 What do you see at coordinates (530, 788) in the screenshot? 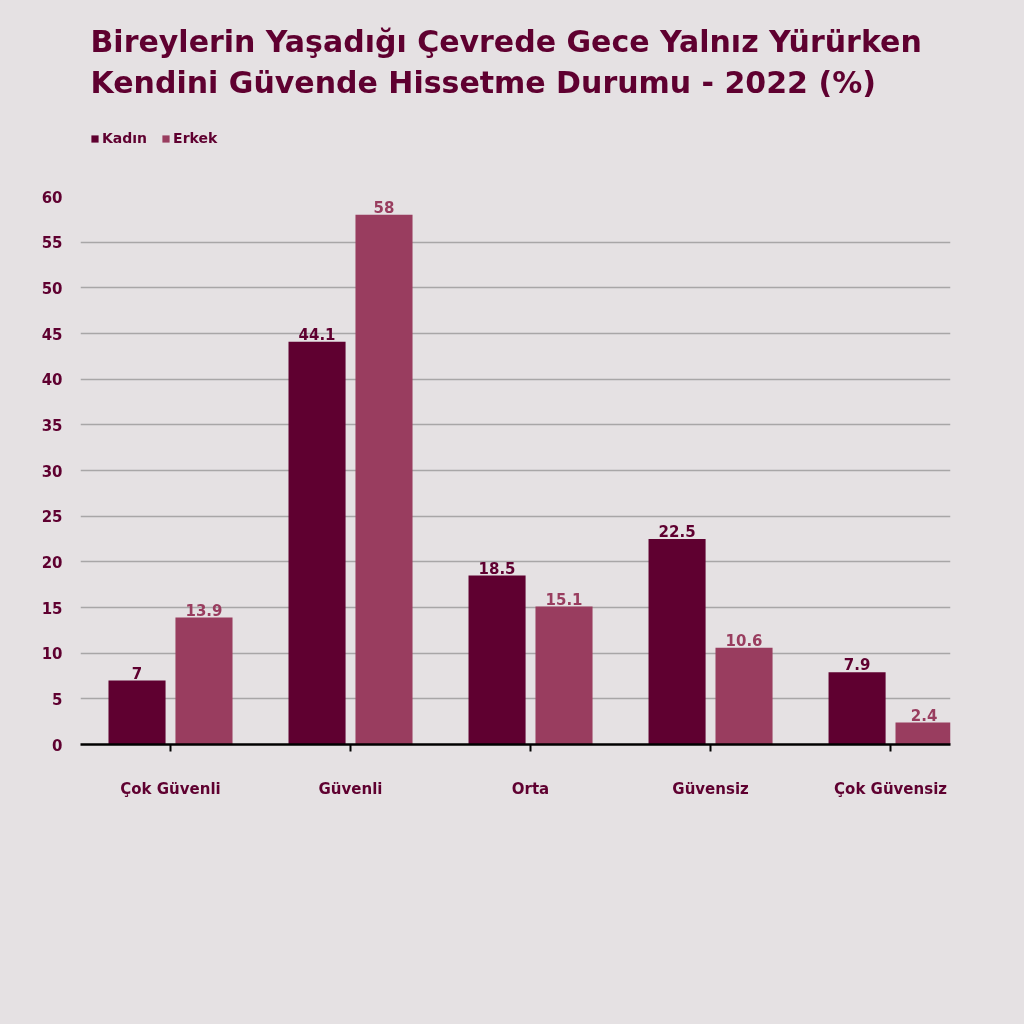
I see `x-tick-label: Orta` at bounding box center [530, 788].